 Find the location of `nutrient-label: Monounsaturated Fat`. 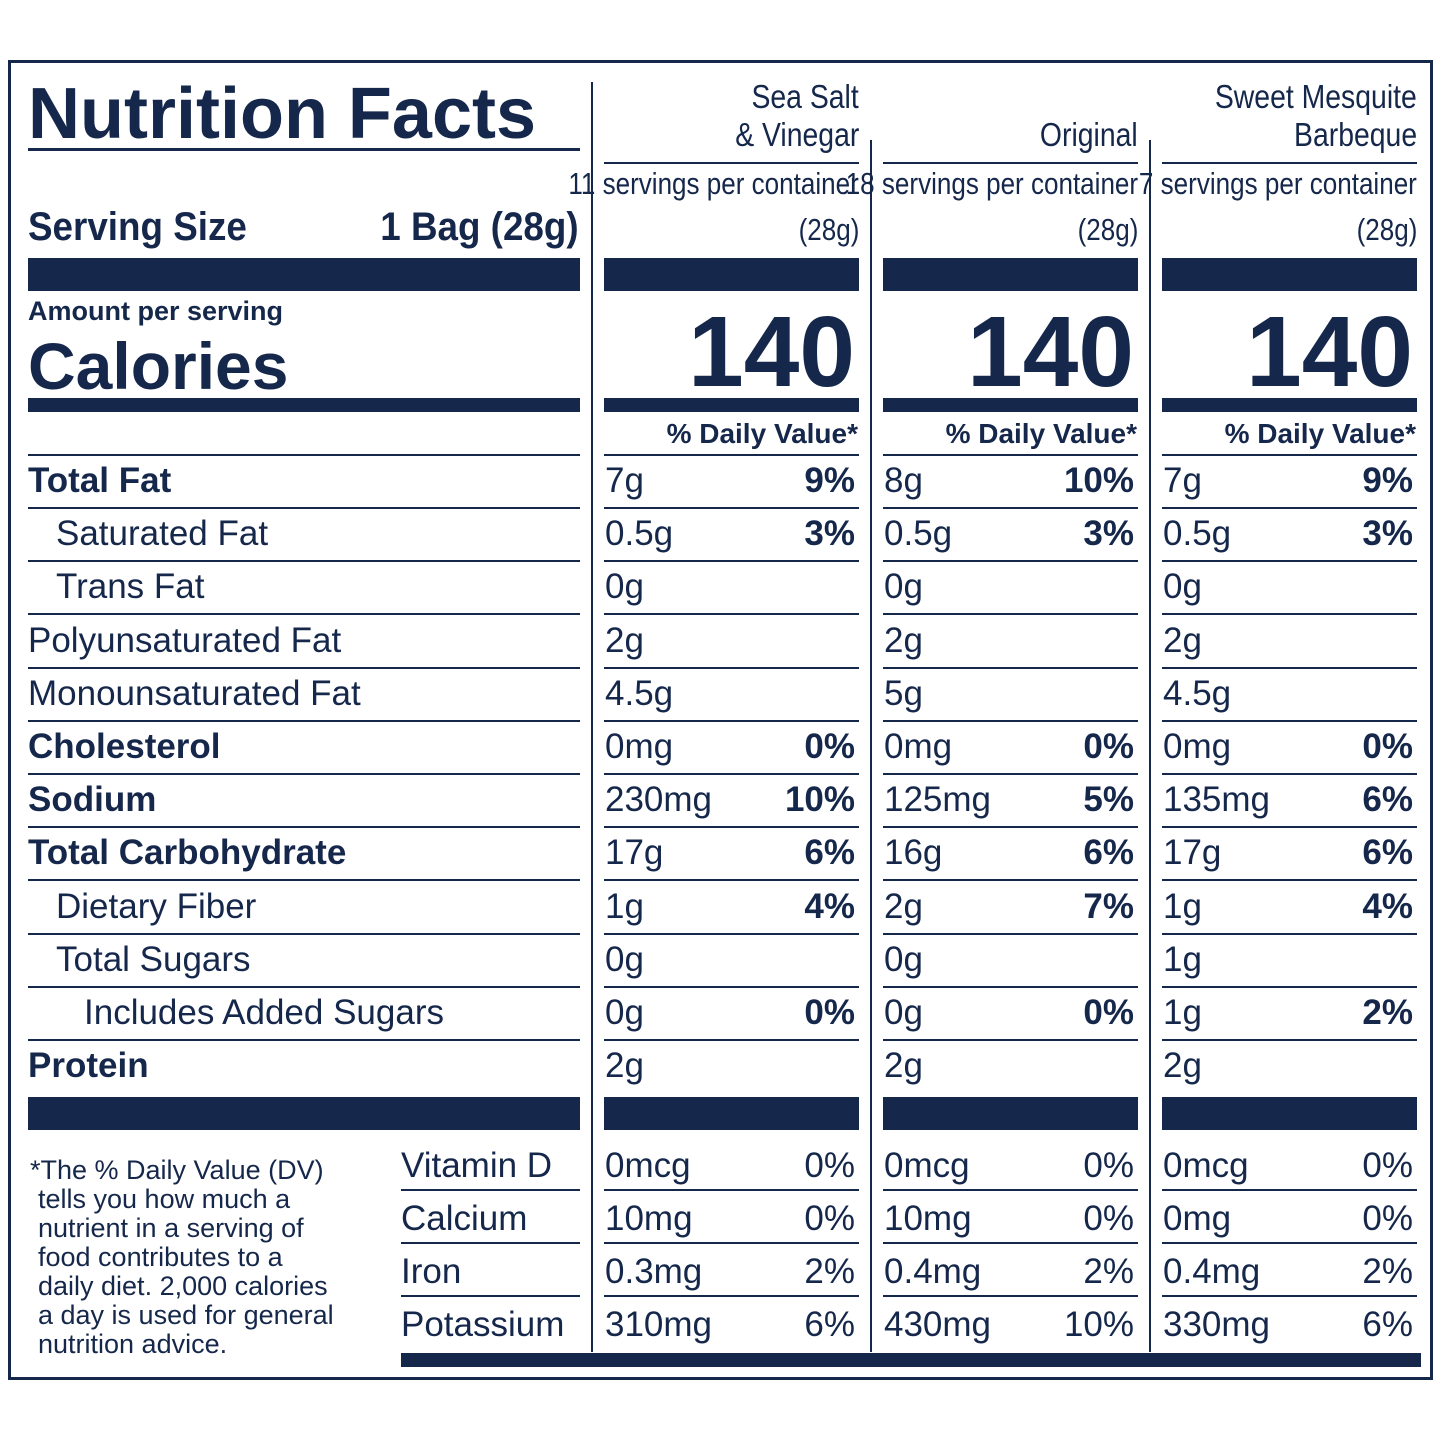

nutrient-label: Monounsaturated Fat is located at coordinates (194, 693).